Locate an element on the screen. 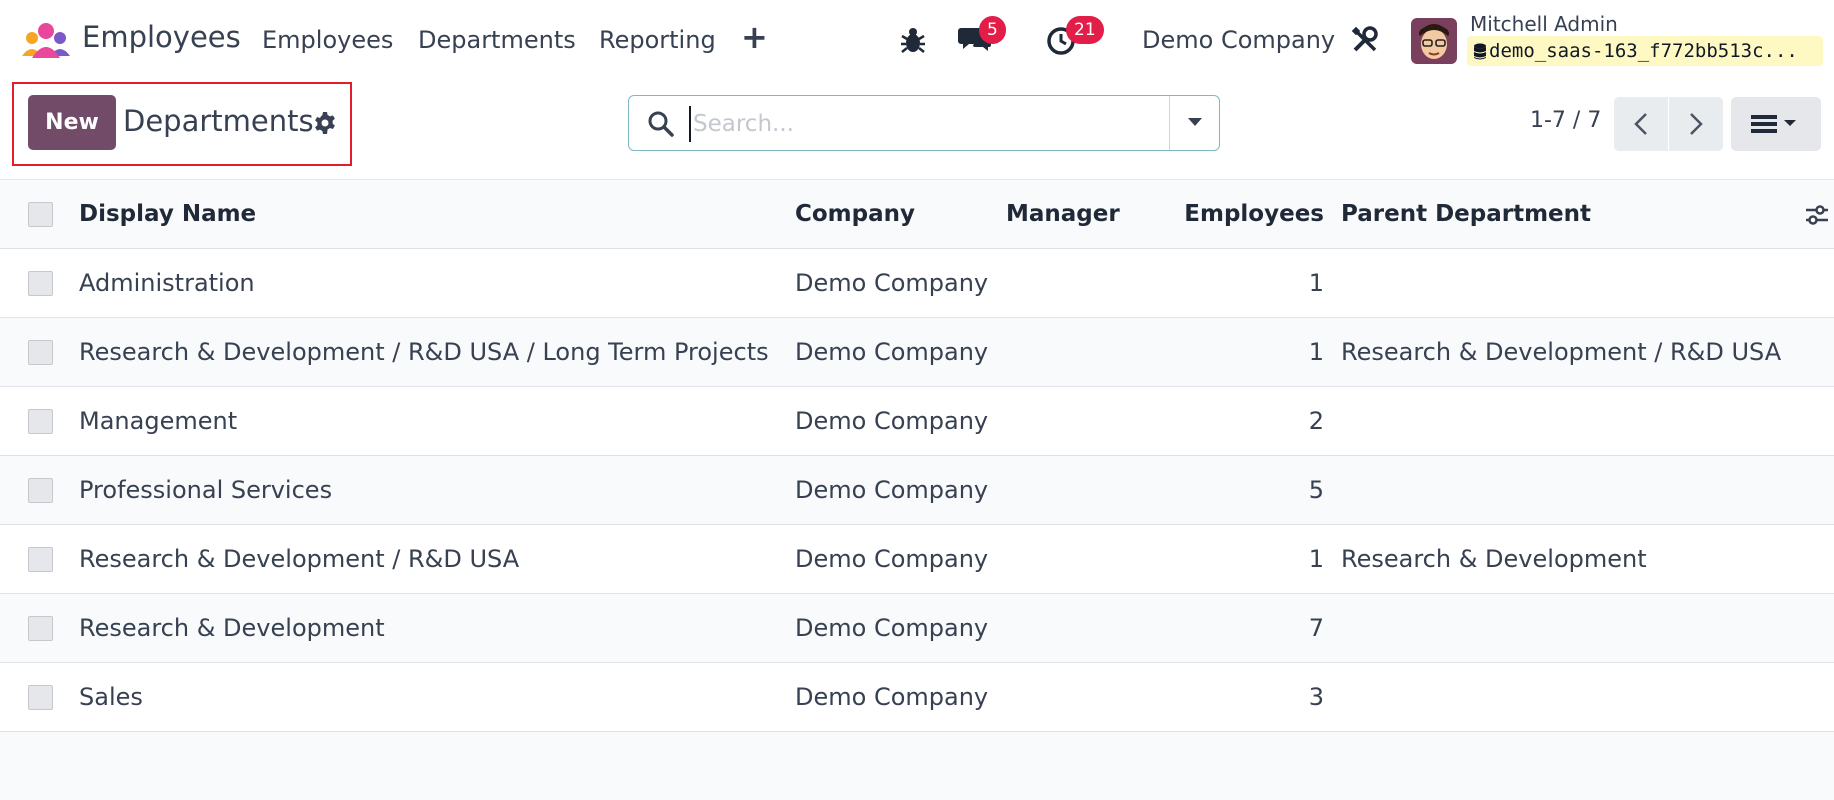 This screenshot has height=800, width=1834. cell-display-name: Management is located at coordinates (158, 421).